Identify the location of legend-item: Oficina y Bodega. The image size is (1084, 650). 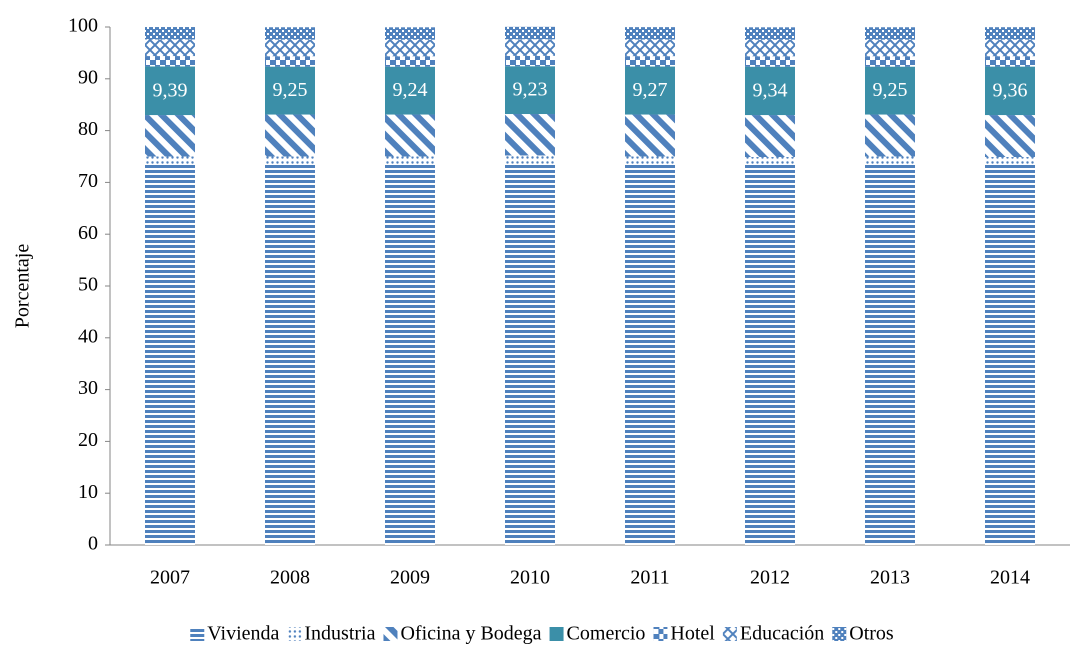
(462, 634).